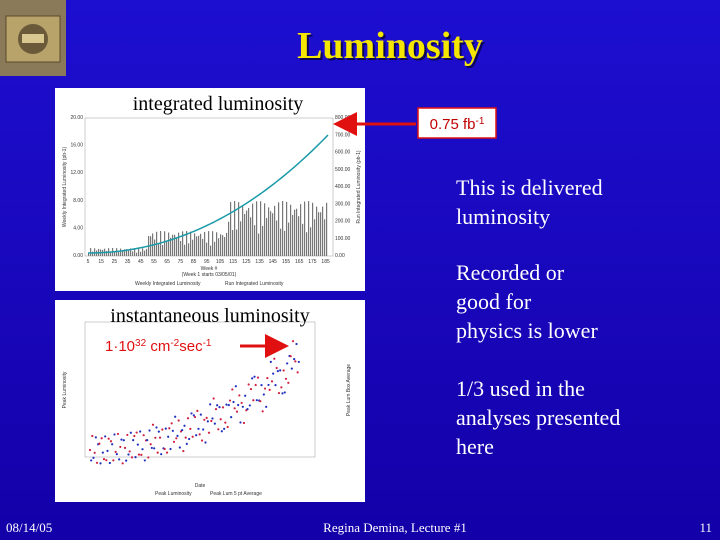 This screenshot has height=540, width=720. I want to click on text-run: 1, so click(109, 346).